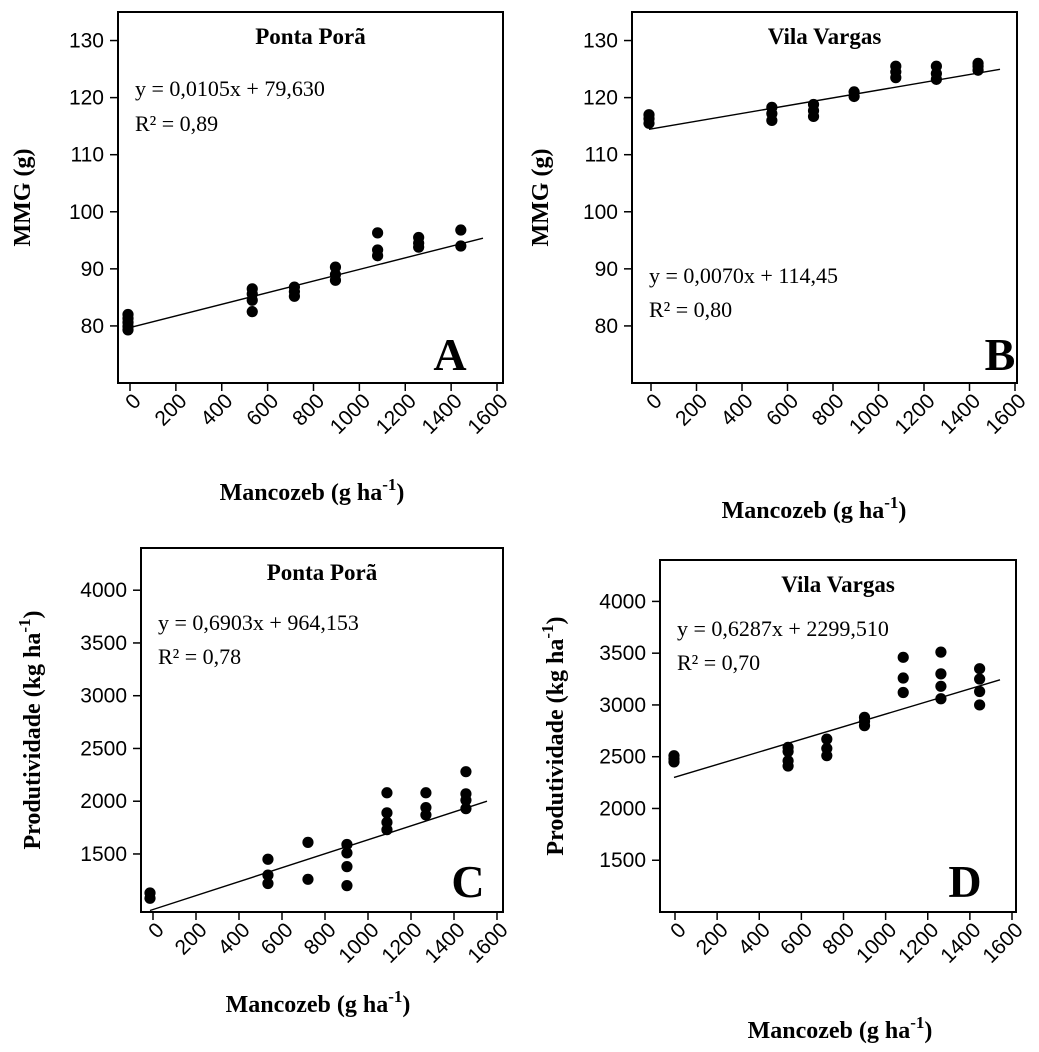  What do you see at coordinates (622, 653) in the screenshot?
I see `panel-d-y-tick-label: 3500` at bounding box center [622, 653].